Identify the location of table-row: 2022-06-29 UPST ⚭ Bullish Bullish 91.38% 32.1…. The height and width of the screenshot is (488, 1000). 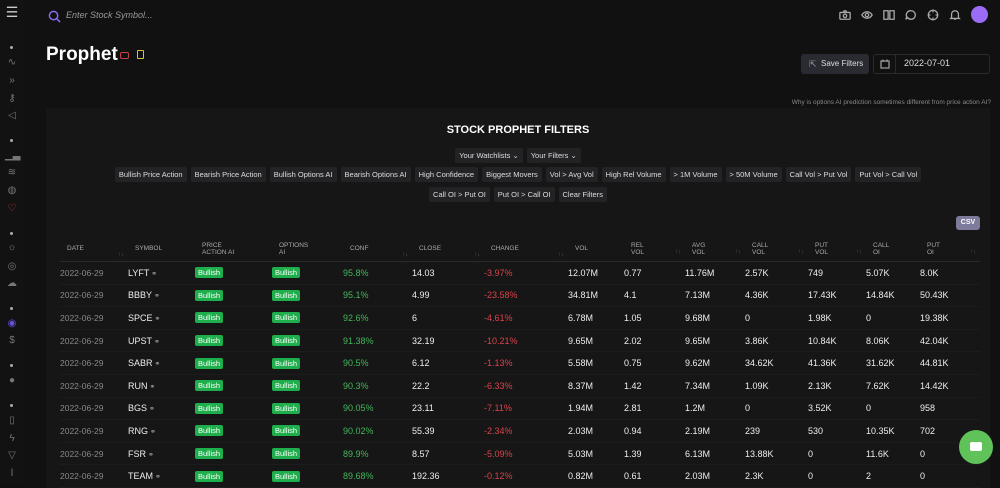
(520, 341).